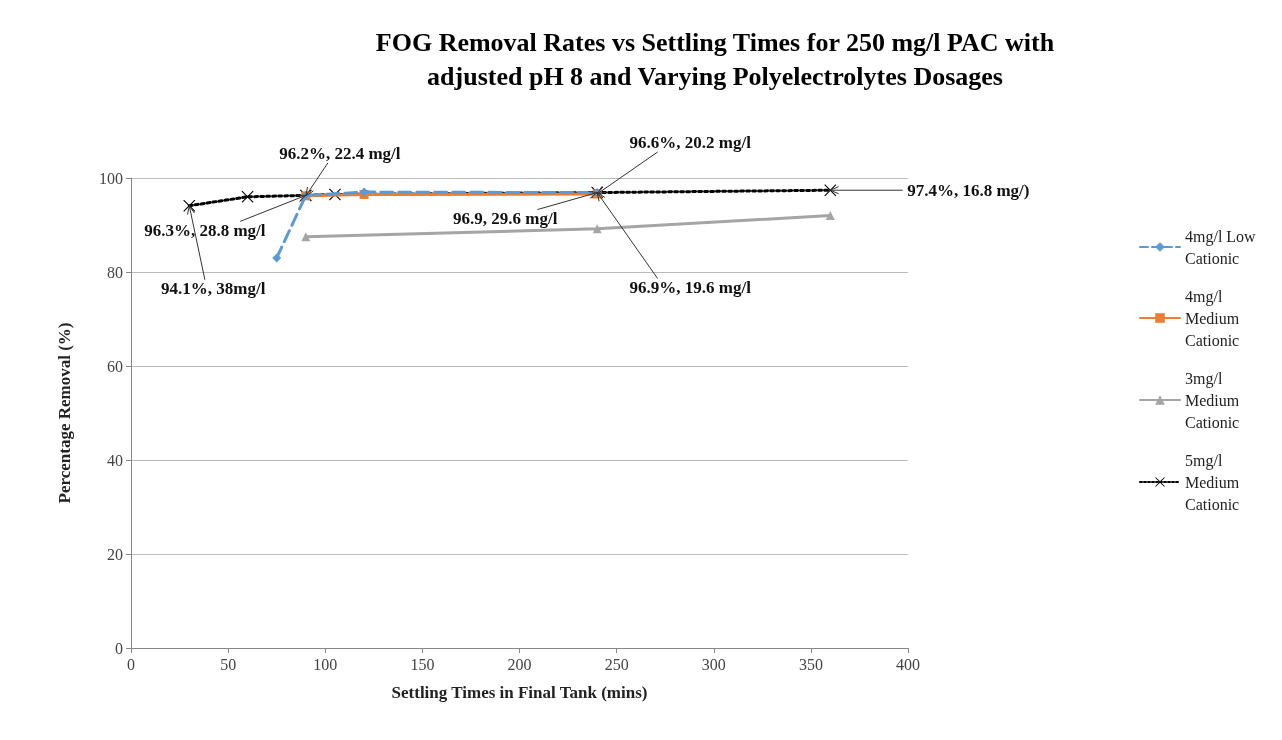 The image size is (1282, 740). Describe the element at coordinates (505, 219) in the screenshot. I see `annotation: 96.9, 29.6 mg/l` at that location.